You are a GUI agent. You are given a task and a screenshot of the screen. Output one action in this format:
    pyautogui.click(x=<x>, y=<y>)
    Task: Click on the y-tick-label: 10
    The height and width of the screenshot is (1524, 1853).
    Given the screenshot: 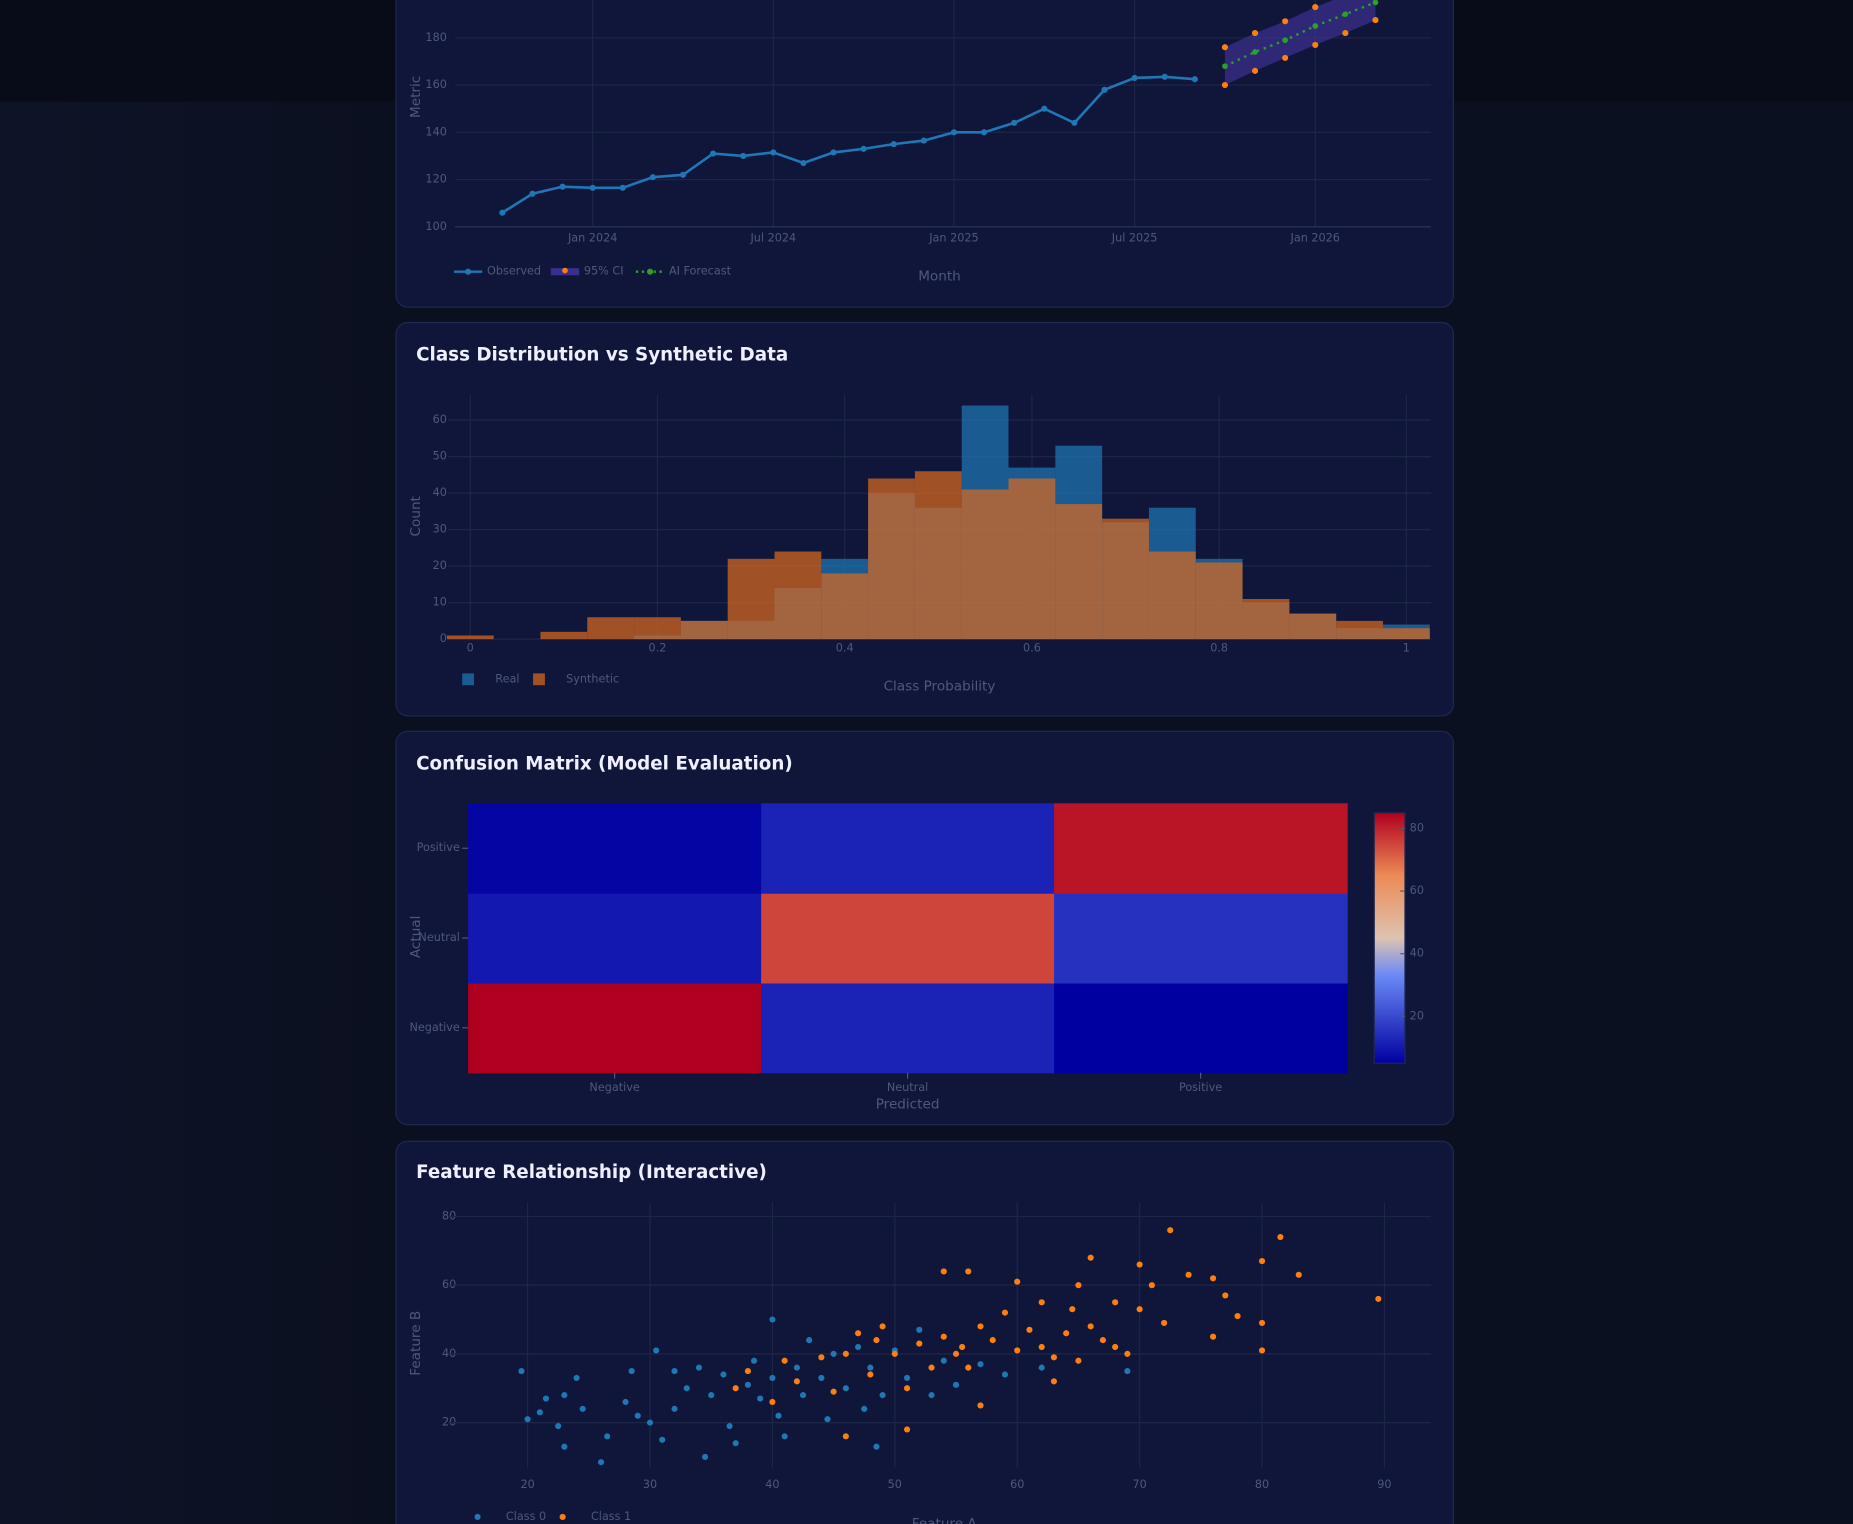 What is the action you would take?
    pyautogui.click(x=440, y=602)
    